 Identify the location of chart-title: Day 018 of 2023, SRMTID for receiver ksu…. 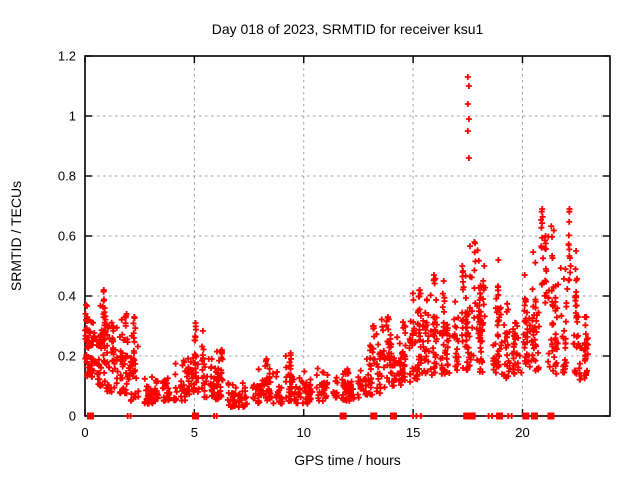
(347, 29).